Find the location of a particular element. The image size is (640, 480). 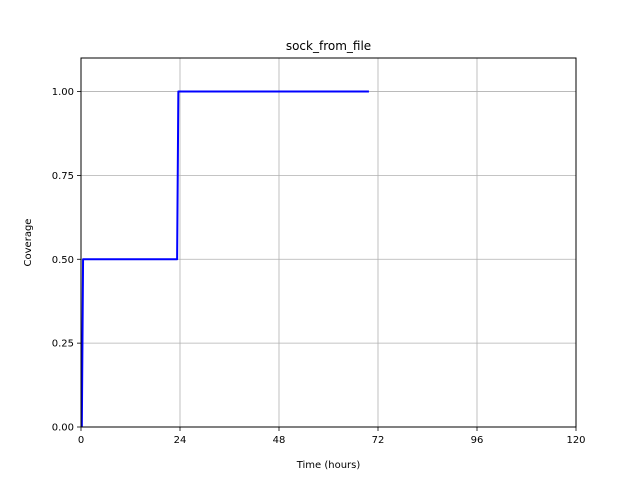

y-tick-label: 0.25 is located at coordinates (63, 344).